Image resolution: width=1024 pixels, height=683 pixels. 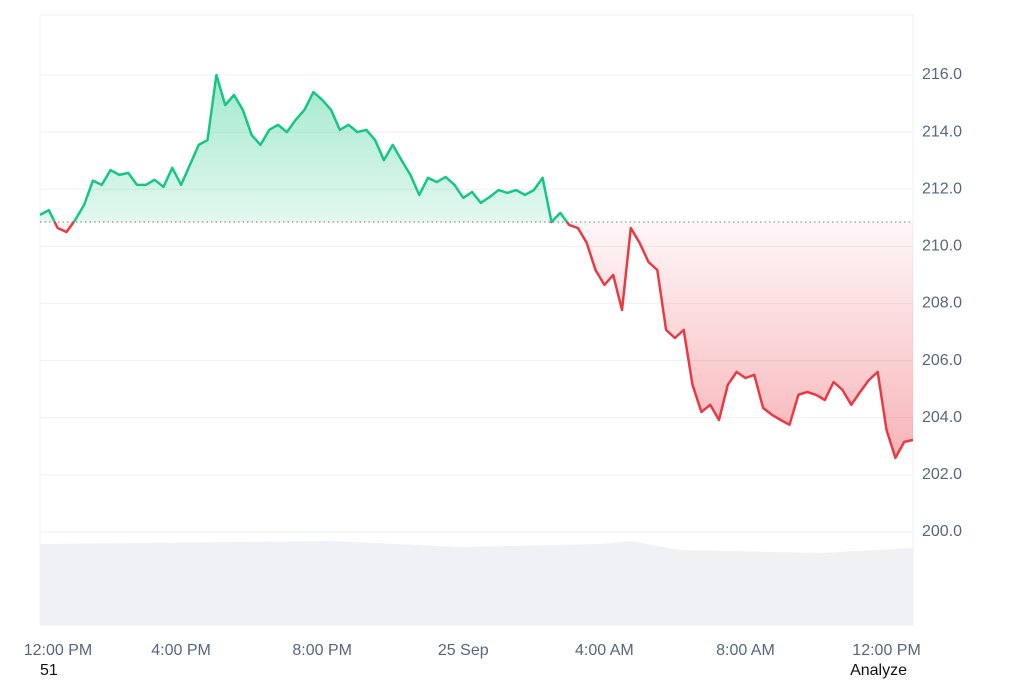 What do you see at coordinates (942, 531) in the screenshot?
I see `y-tick-label: 200.0` at bounding box center [942, 531].